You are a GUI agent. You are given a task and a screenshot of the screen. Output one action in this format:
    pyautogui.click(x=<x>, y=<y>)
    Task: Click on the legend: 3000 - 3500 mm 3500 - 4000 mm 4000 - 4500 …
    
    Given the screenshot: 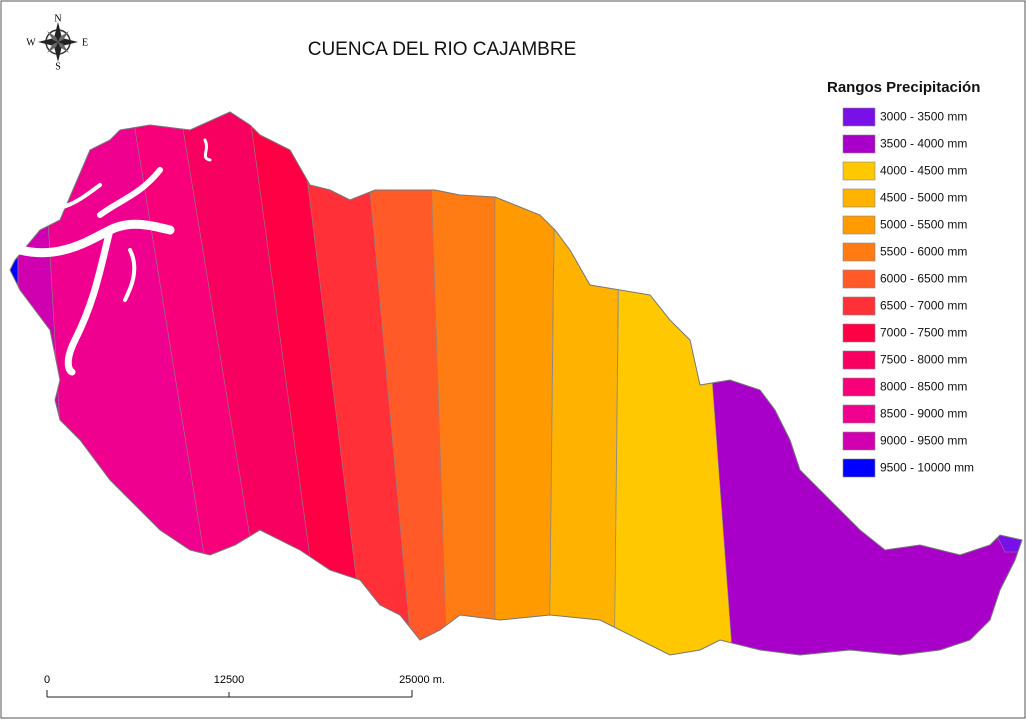 What is the action you would take?
    pyautogui.click(x=908, y=292)
    